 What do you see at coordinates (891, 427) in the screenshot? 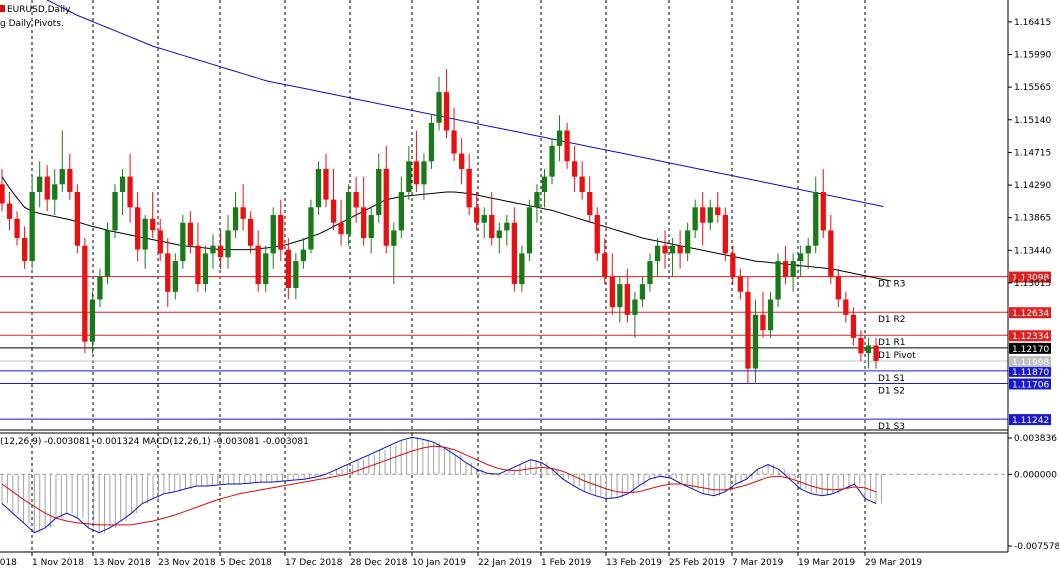
I see `pivot-name: D1 S3` at bounding box center [891, 427].